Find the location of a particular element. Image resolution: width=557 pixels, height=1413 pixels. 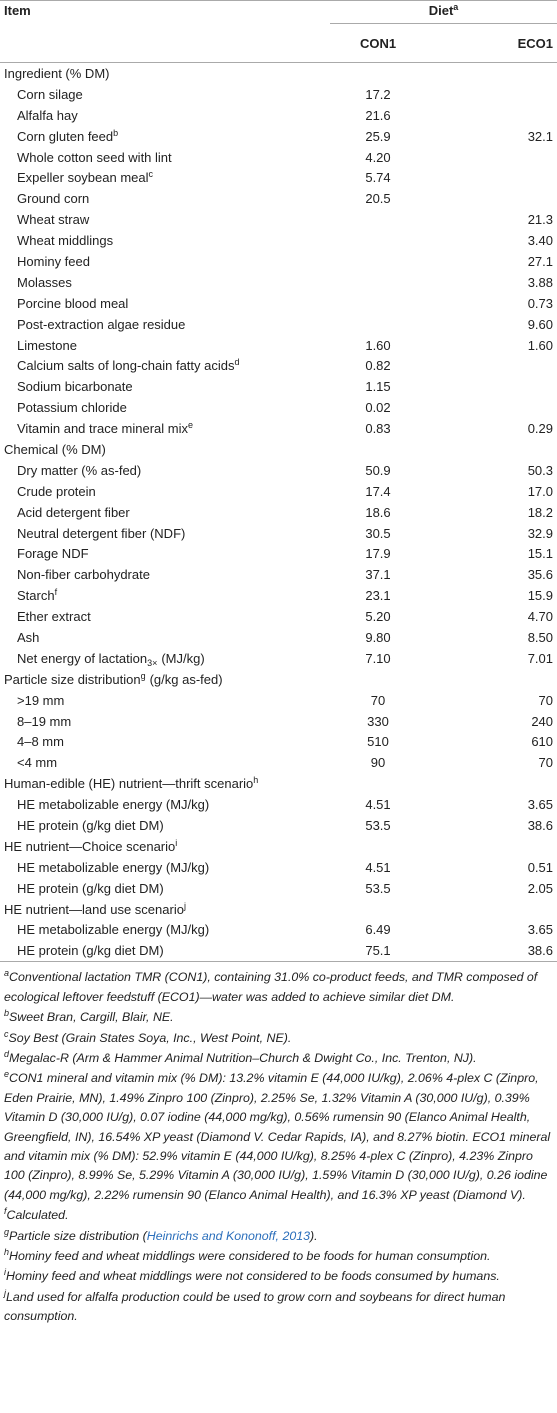

item-text: Potassium chloride is located at coordinates (72, 408).